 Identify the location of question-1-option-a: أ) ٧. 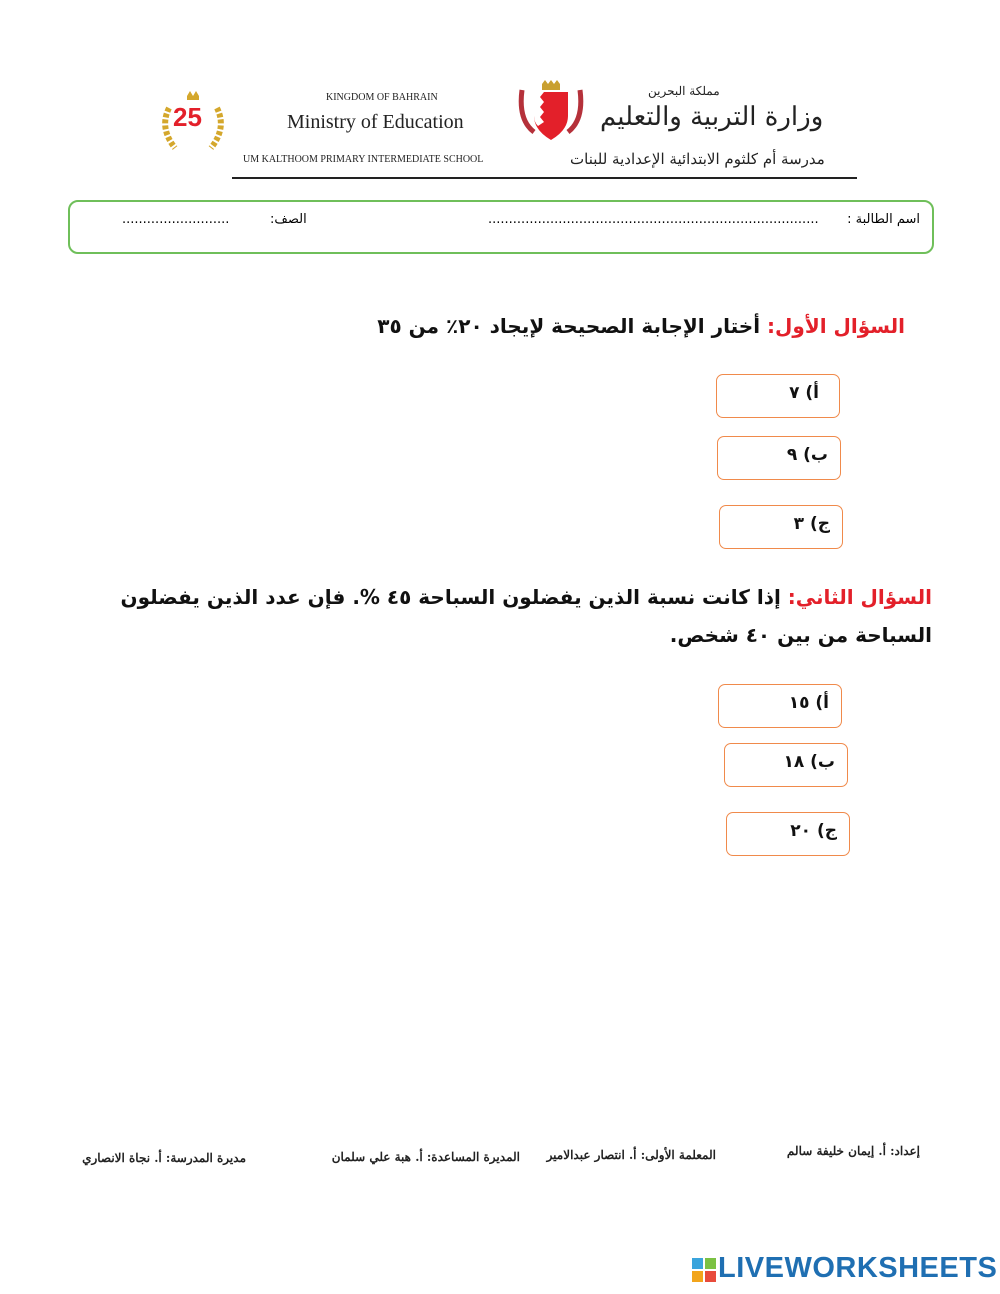
(778, 396).